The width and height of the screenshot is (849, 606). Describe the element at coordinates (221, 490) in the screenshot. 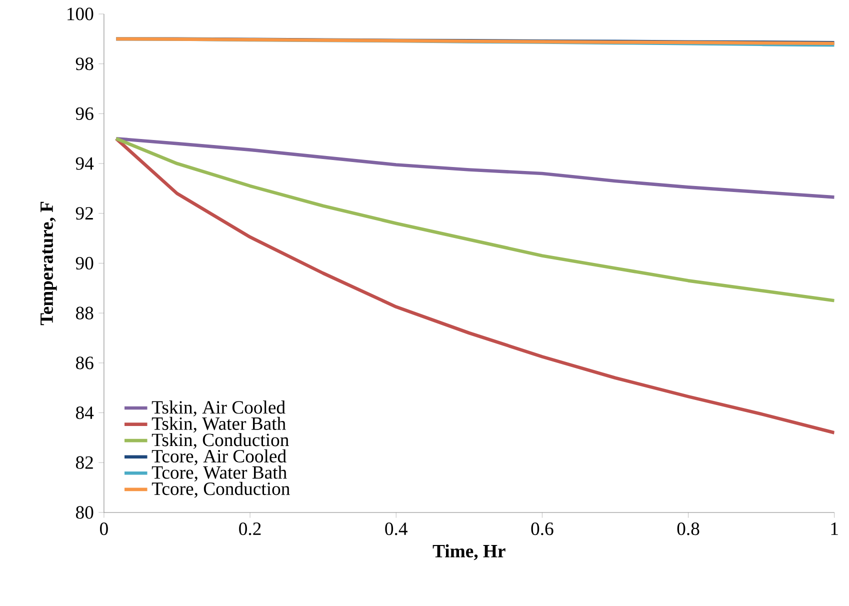

I see `legend-label: Tcore, Conduction` at that location.